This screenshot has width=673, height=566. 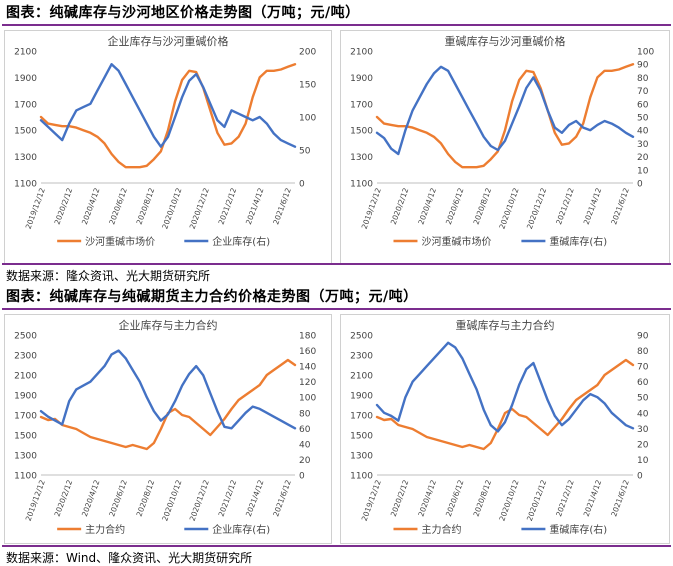 What do you see at coordinates (307, 352) in the screenshot?
I see `chart3-y-right-tick: 160` at bounding box center [307, 352].